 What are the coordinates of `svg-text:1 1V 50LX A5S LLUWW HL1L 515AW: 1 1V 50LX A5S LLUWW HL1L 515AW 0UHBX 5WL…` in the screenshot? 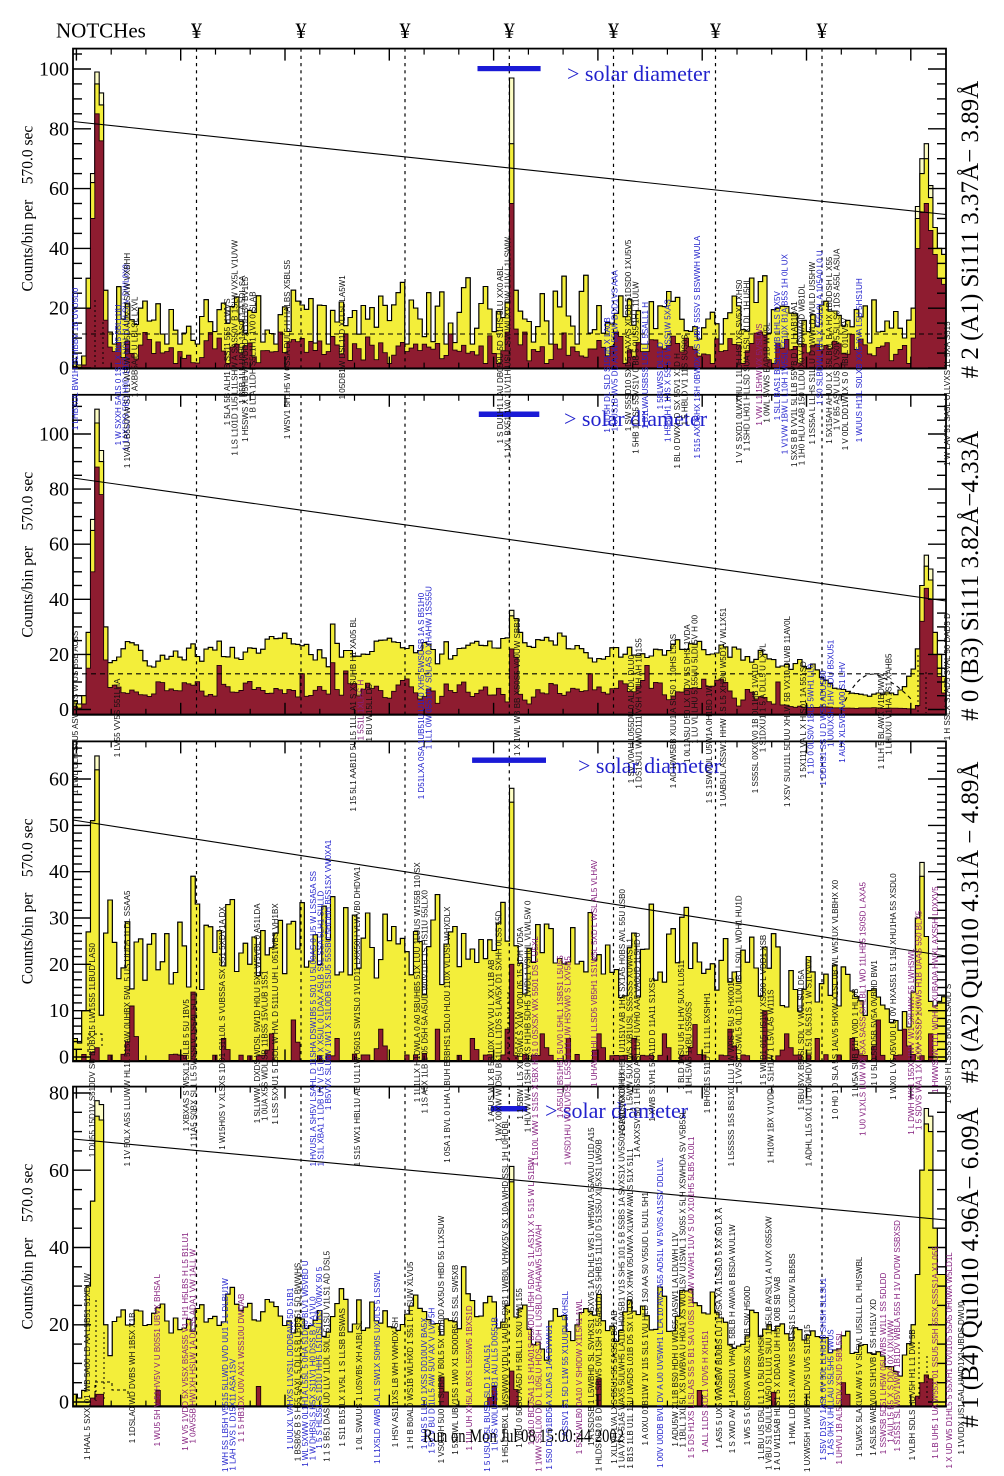 It's located at (127, 1028).